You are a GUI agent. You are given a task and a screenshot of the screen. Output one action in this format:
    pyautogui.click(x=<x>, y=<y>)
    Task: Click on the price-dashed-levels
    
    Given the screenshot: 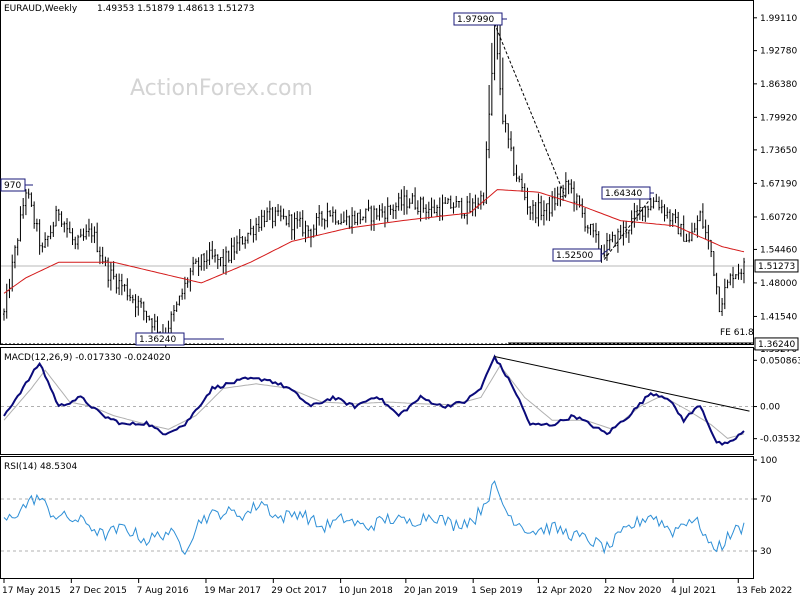 What is the action you would take?
    pyautogui.click(x=377, y=305)
    